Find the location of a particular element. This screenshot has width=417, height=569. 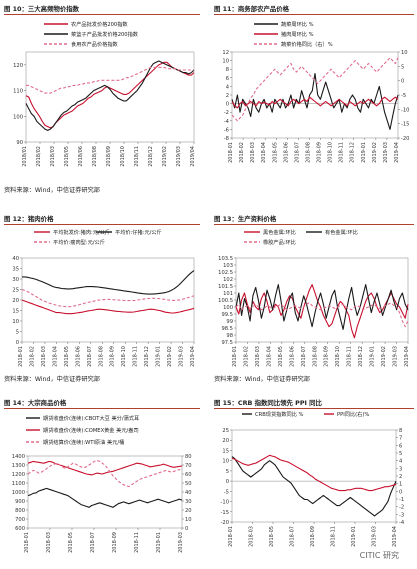

y-tick-label: 1100 is located at coordinates (18, 484).